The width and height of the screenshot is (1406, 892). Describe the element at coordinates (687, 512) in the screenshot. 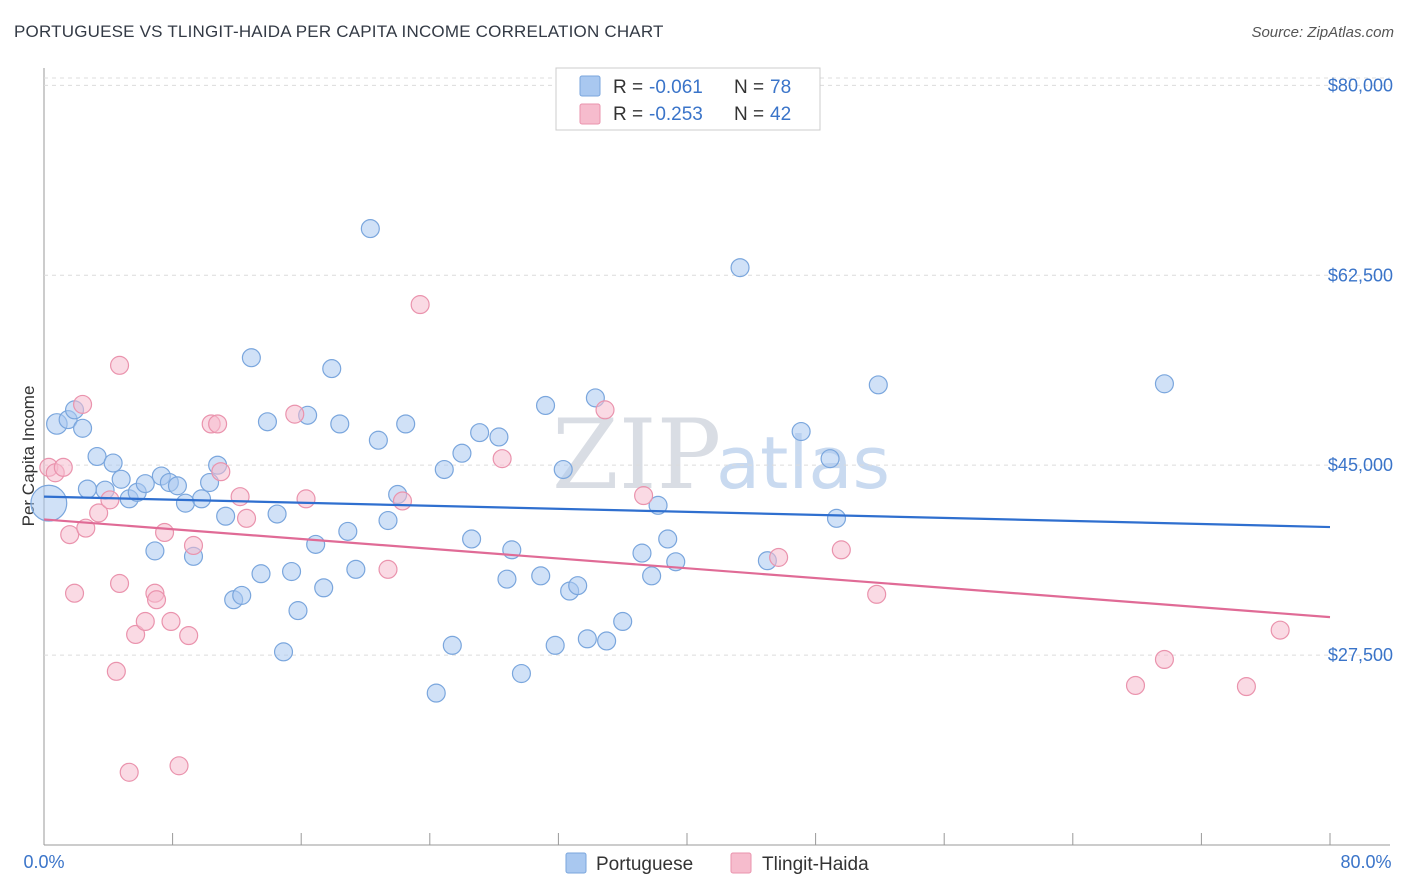

I see `portuguese-trend-line` at that location.